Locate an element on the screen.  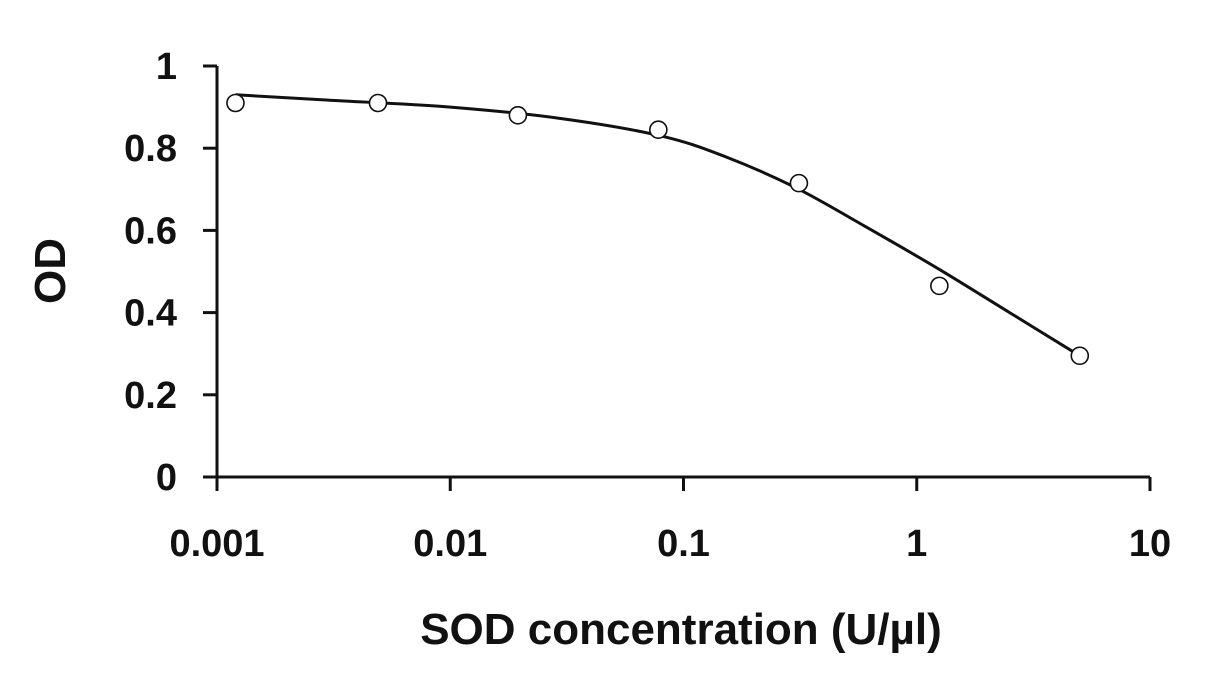
x-tick-label: 1 is located at coordinates (916, 544).